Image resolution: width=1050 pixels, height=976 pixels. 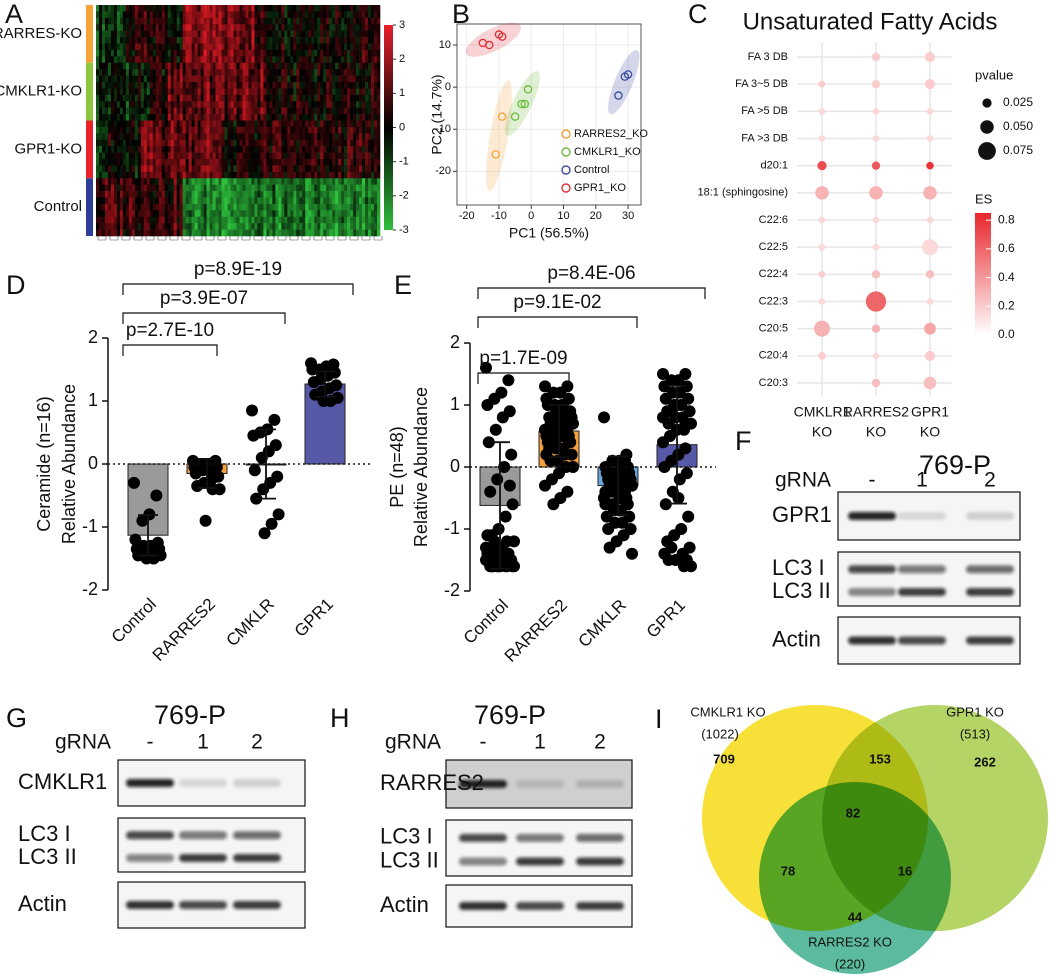 I want to click on data-point, so click(x=688, y=516).